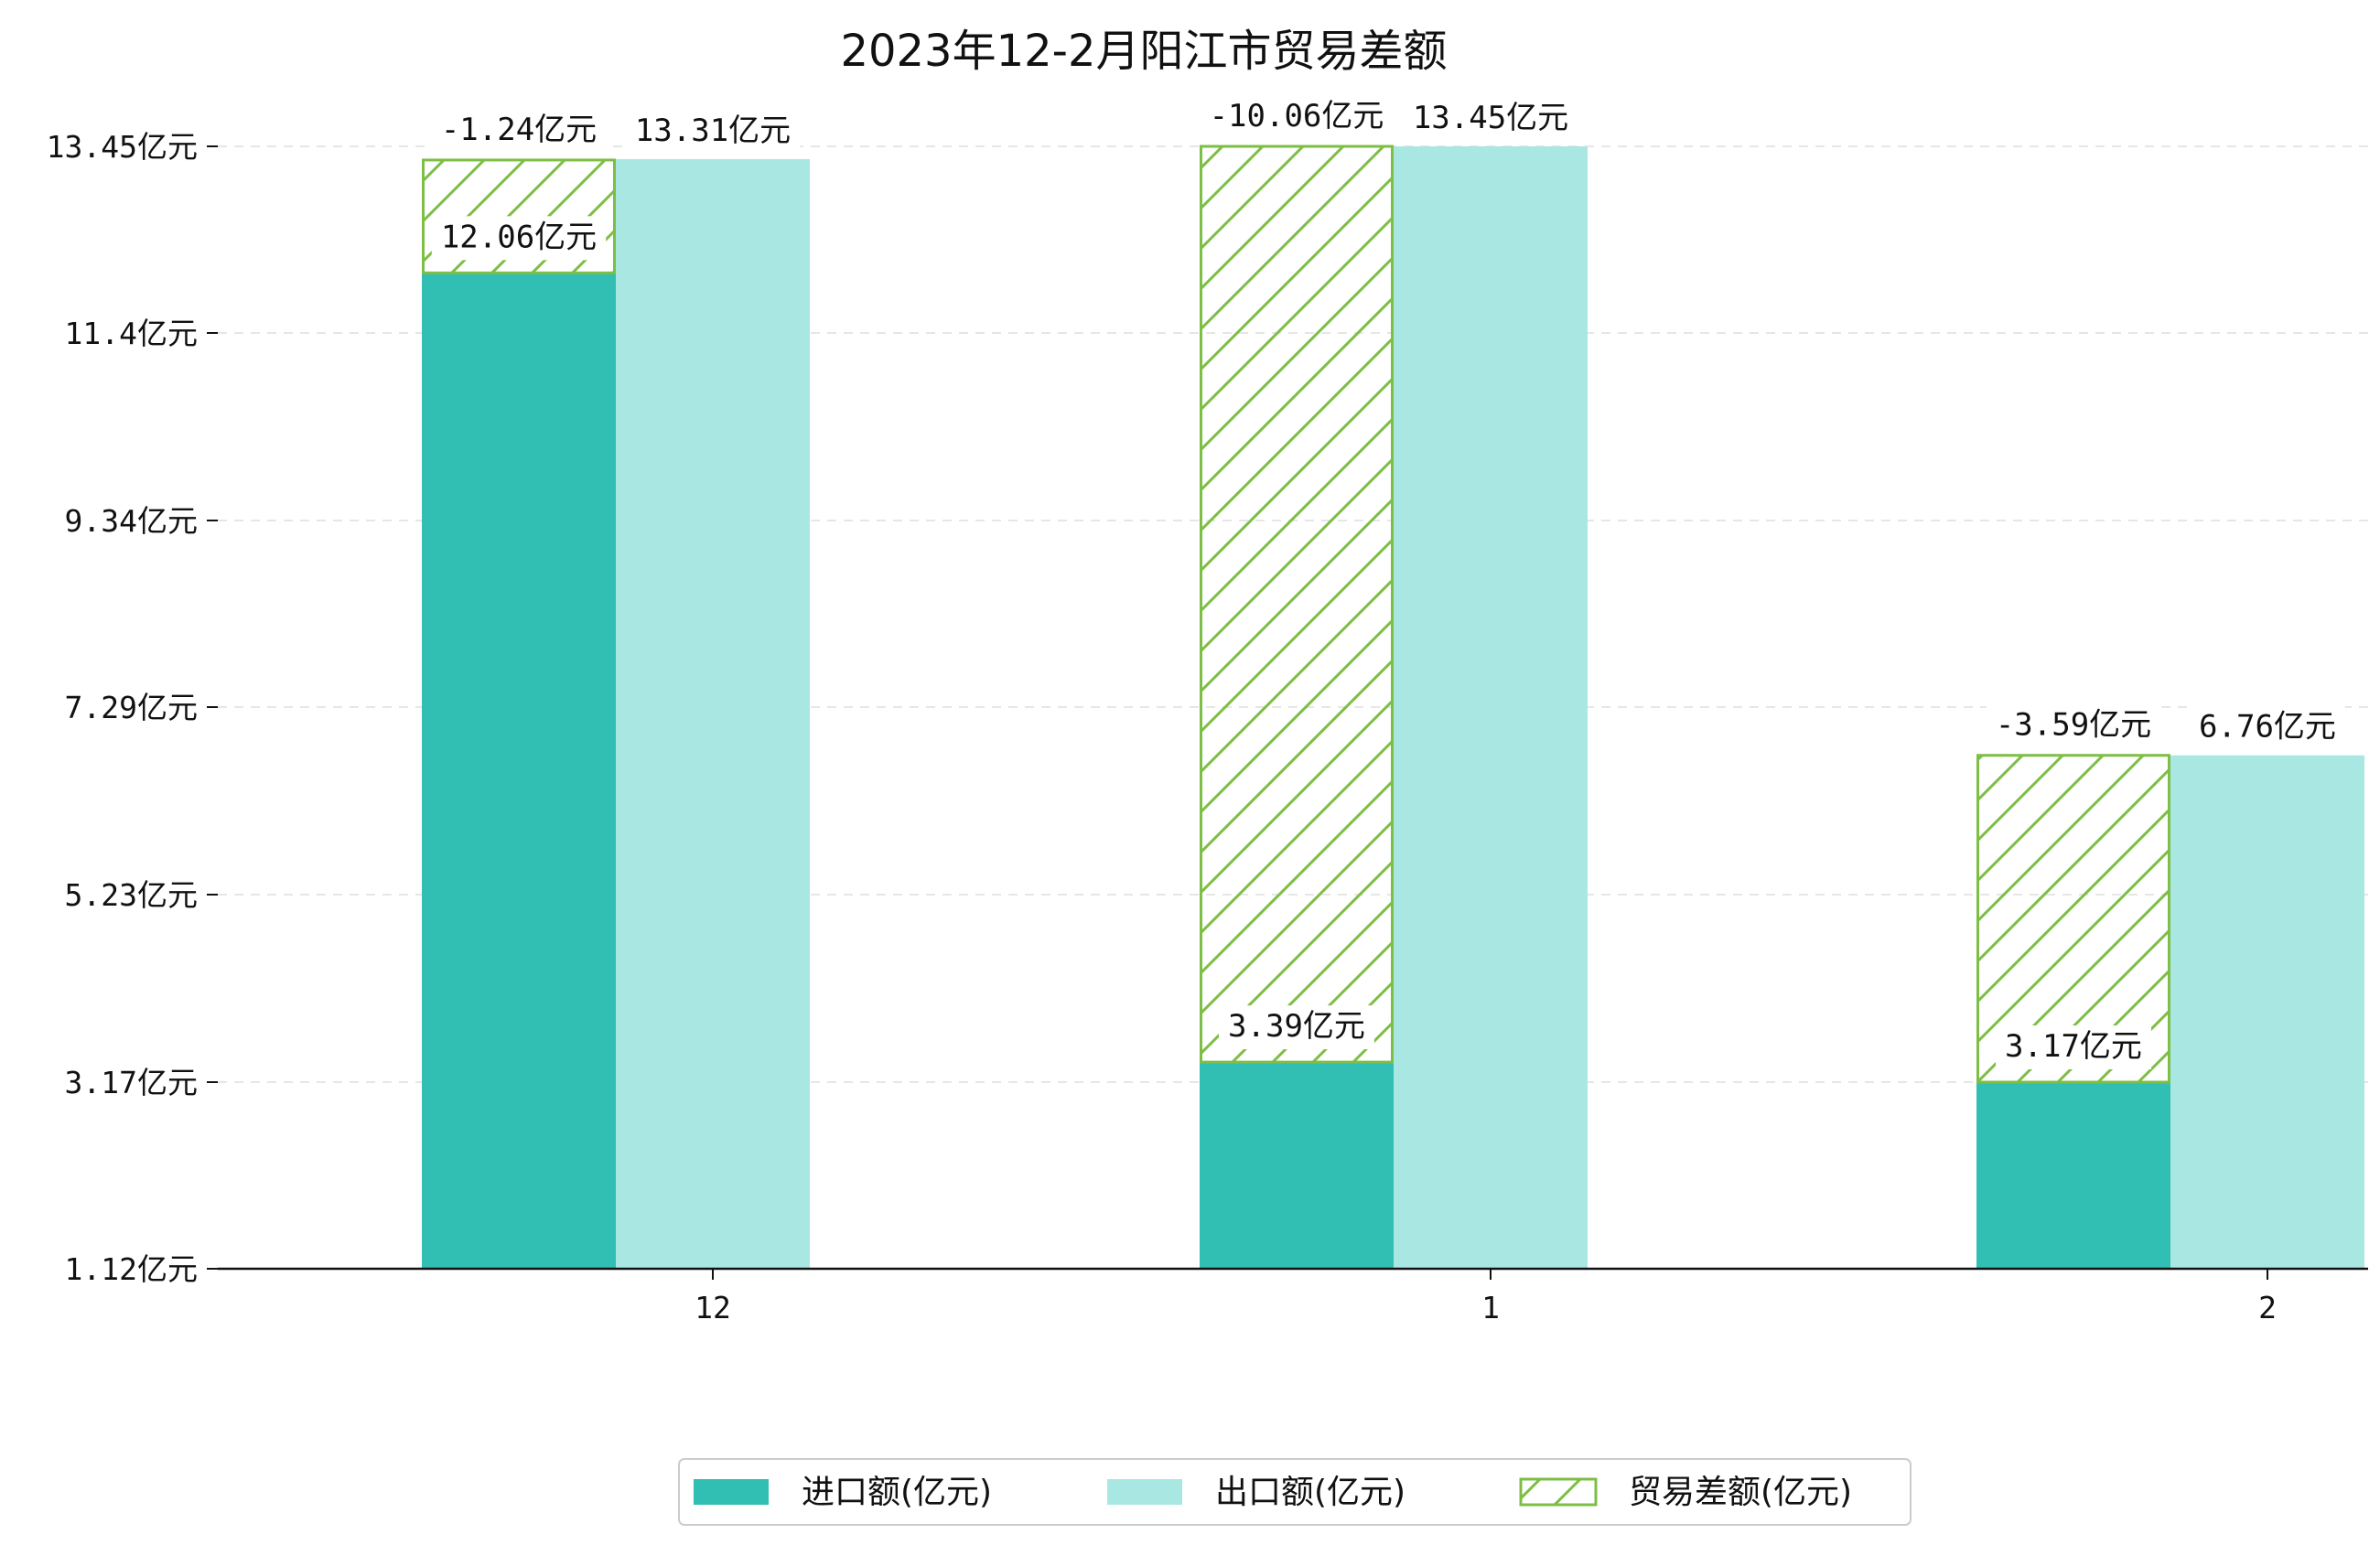  I want to click on export-data-label: 13.45亿元, so click(1490, 118).